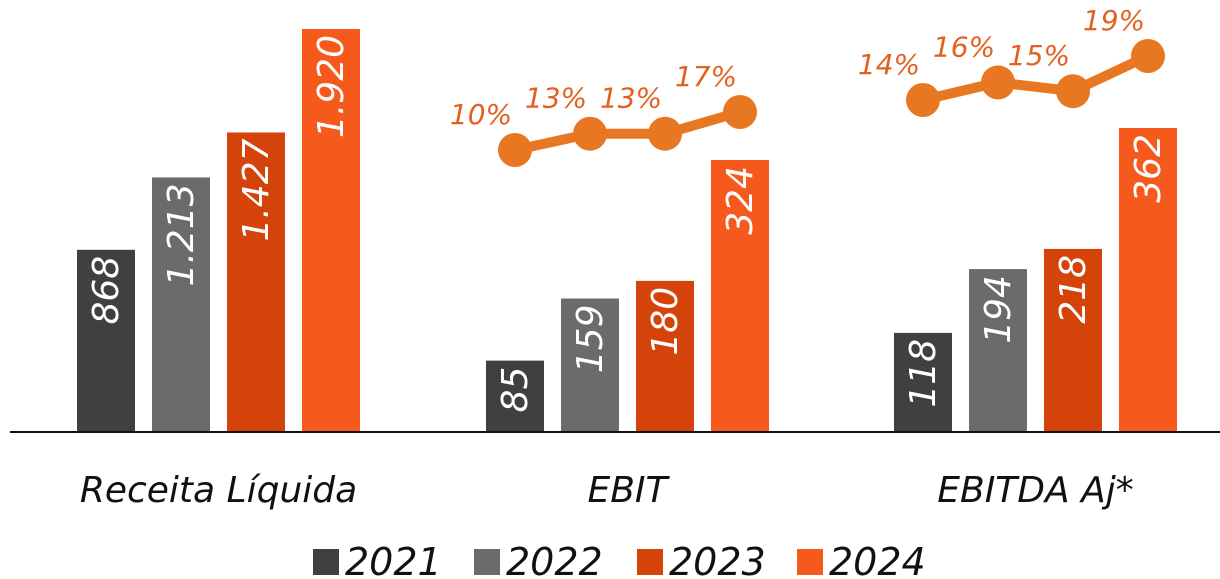 The height and width of the screenshot is (579, 1220). Describe the element at coordinates (556, 98) in the screenshot. I see `margin-label-ebit-2022: 13%` at that location.